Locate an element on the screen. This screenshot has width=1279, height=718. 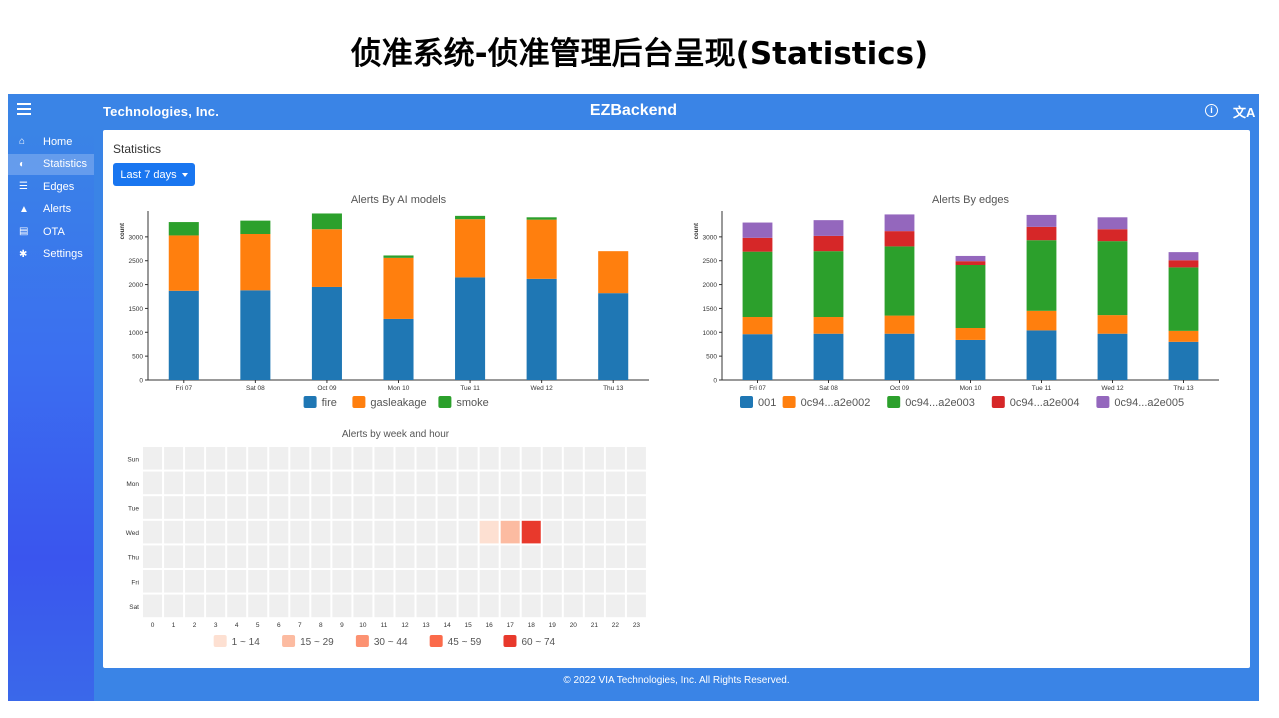
translate-icon: 文A is located at coordinates (1244, 112).